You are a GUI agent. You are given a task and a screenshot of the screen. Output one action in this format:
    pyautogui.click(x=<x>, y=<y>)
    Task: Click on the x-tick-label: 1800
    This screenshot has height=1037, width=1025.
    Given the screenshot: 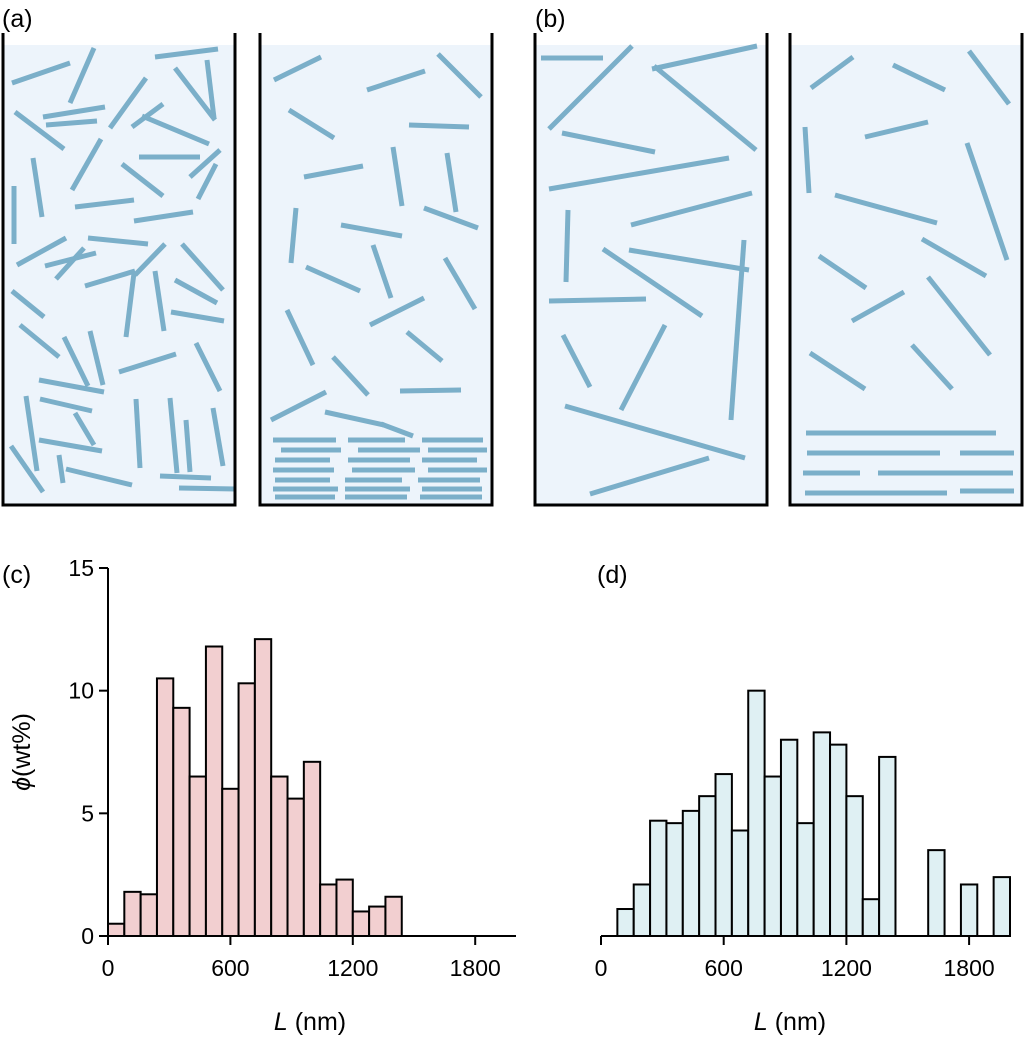 What is the action you would take?
    pyautogui.click(x=969, y=968)
    